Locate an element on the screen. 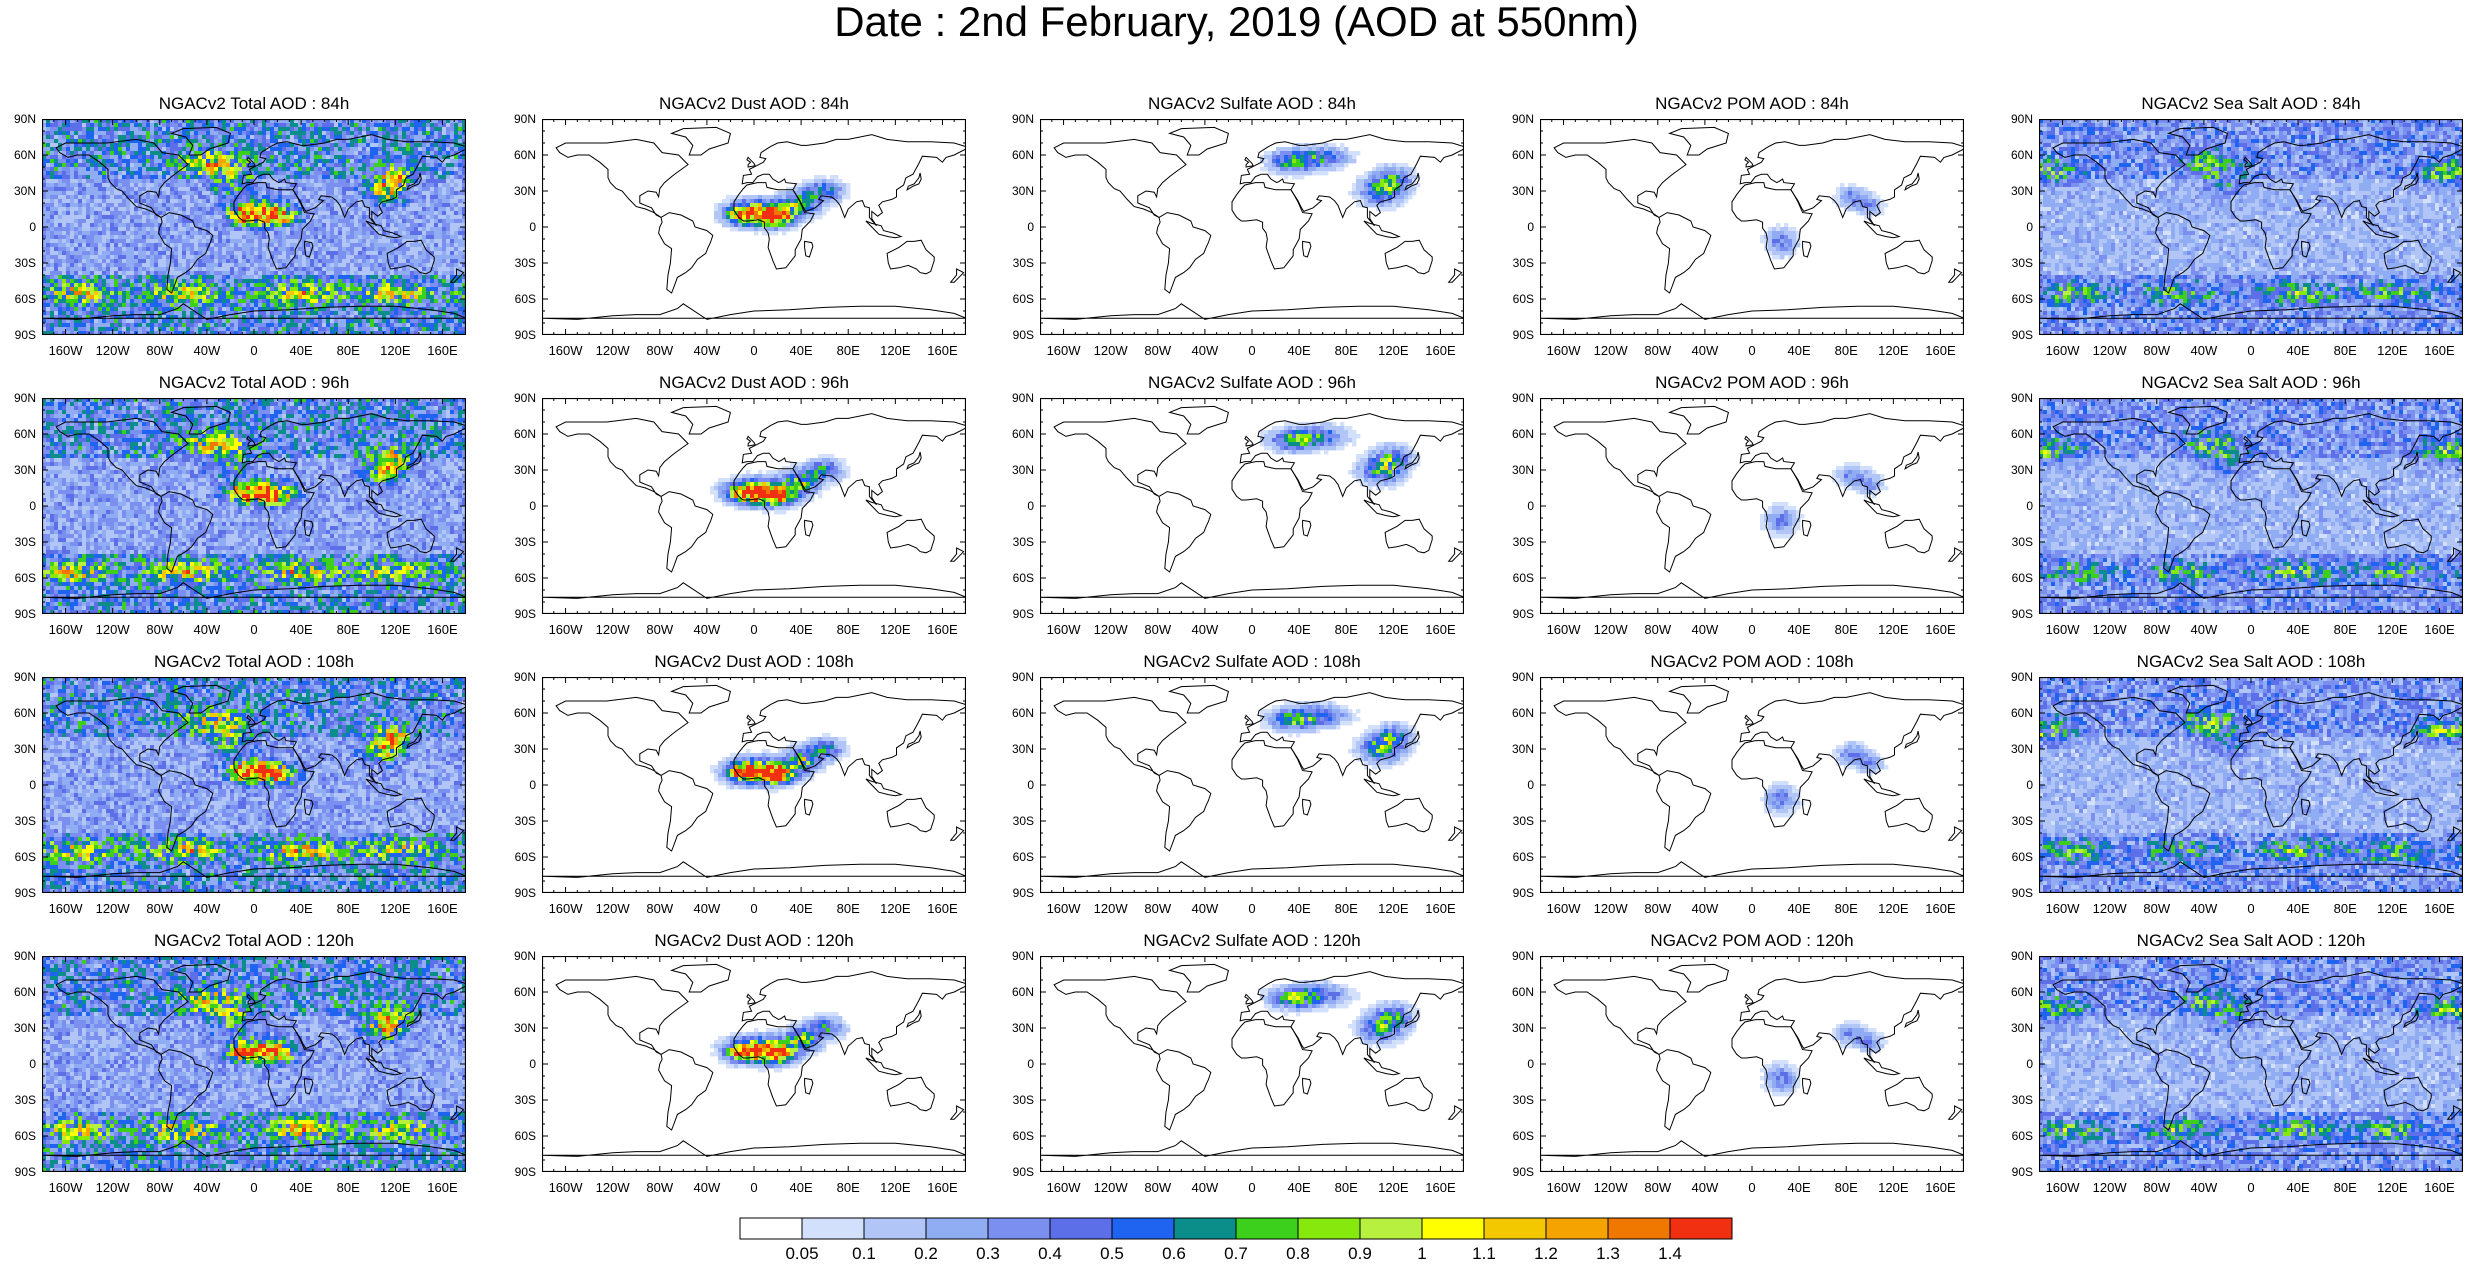 This screenshot has width=2473, height=1264. coastline-africa is located at coordinates (1272, 226).